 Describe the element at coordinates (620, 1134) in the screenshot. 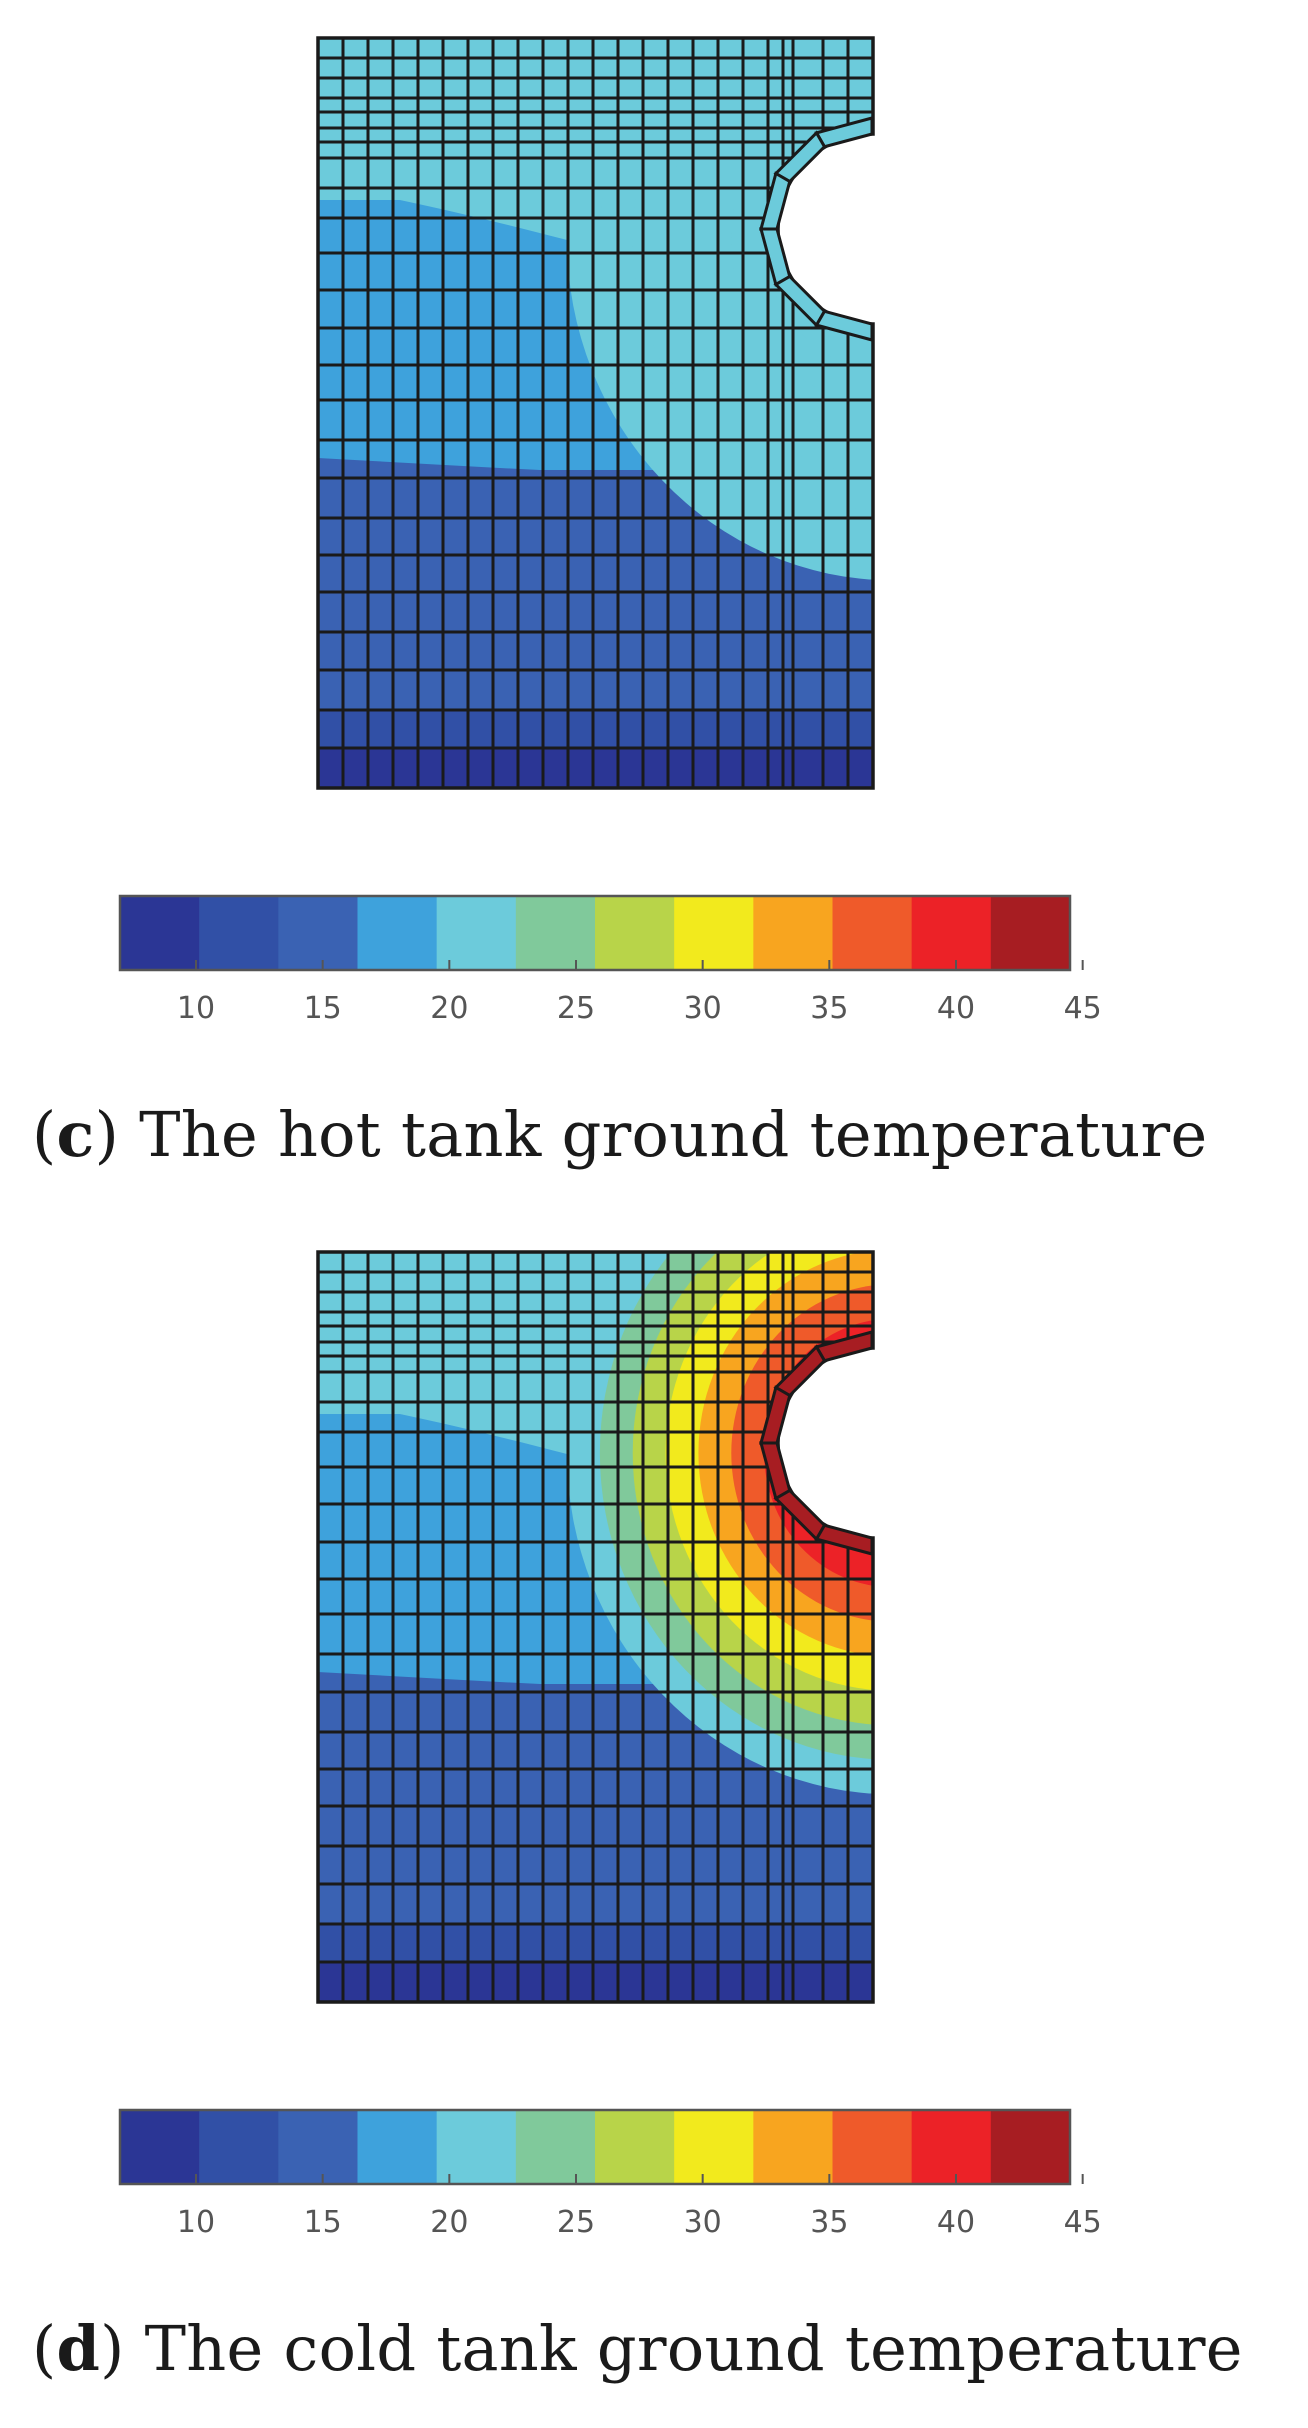

I see `hot-tank-caption: (c) The hot tank ground temperature` at that location.